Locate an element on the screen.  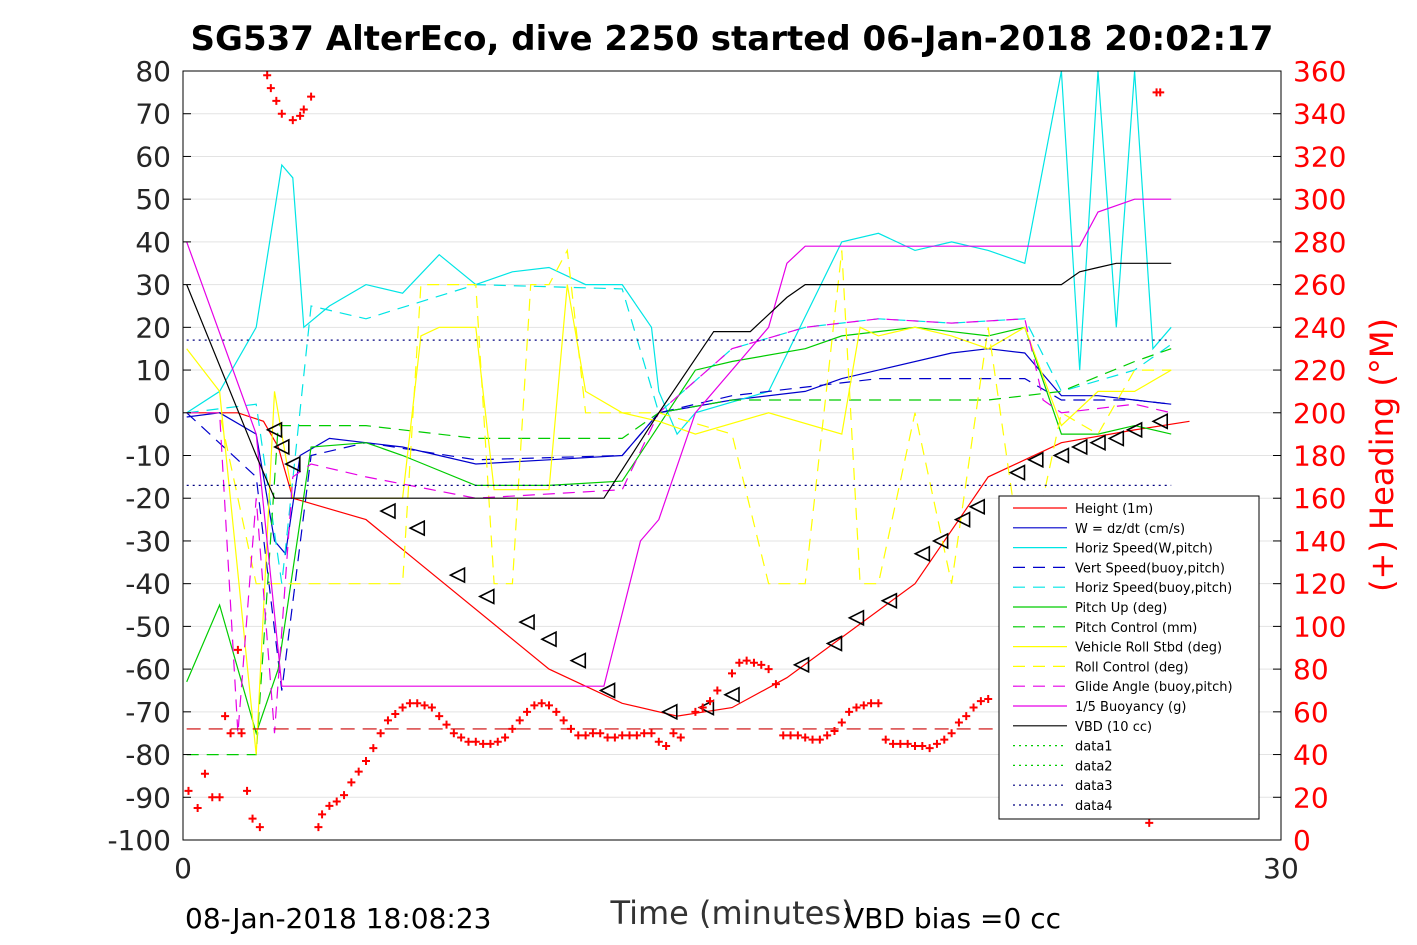
y-right-tick-label: 300 is located at coordinates (1319, 199).